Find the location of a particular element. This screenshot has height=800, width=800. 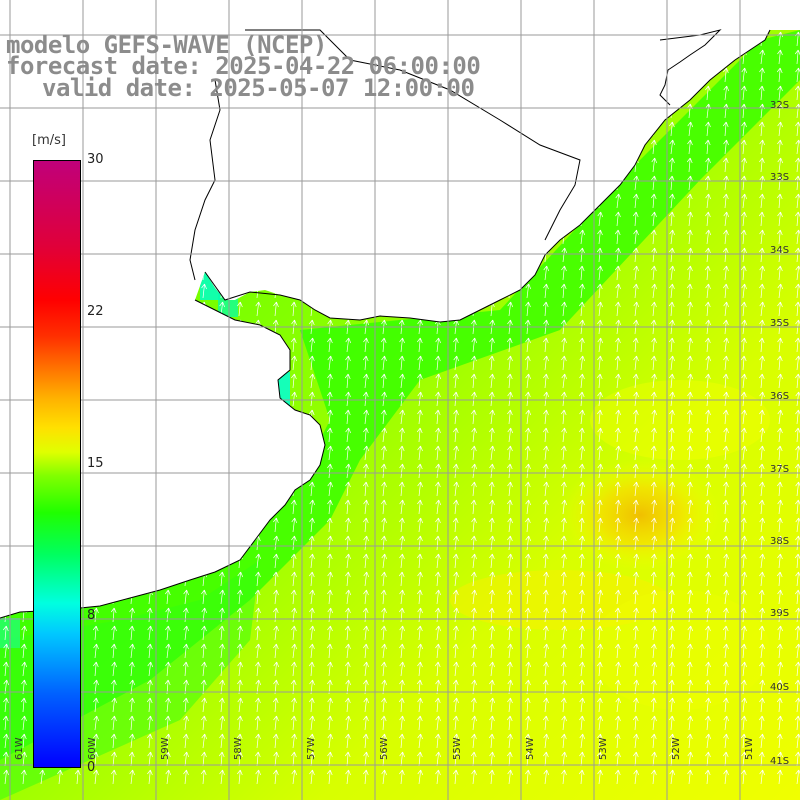

latitude-label: 41S is located at coordinates (780, 761).